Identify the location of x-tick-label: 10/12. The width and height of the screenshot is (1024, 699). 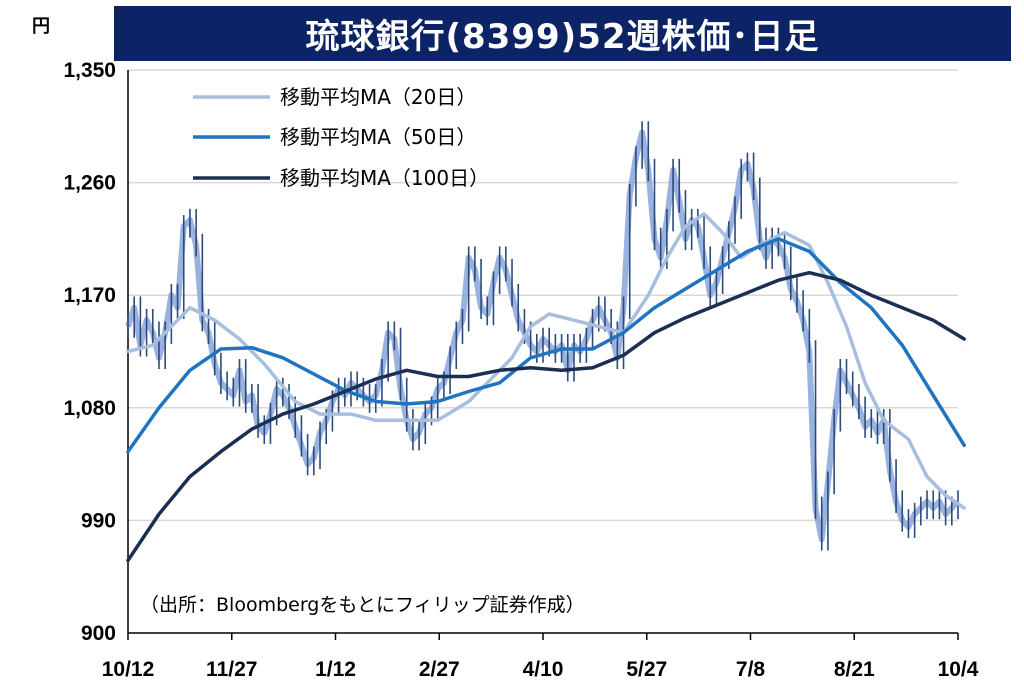
(128, 669).